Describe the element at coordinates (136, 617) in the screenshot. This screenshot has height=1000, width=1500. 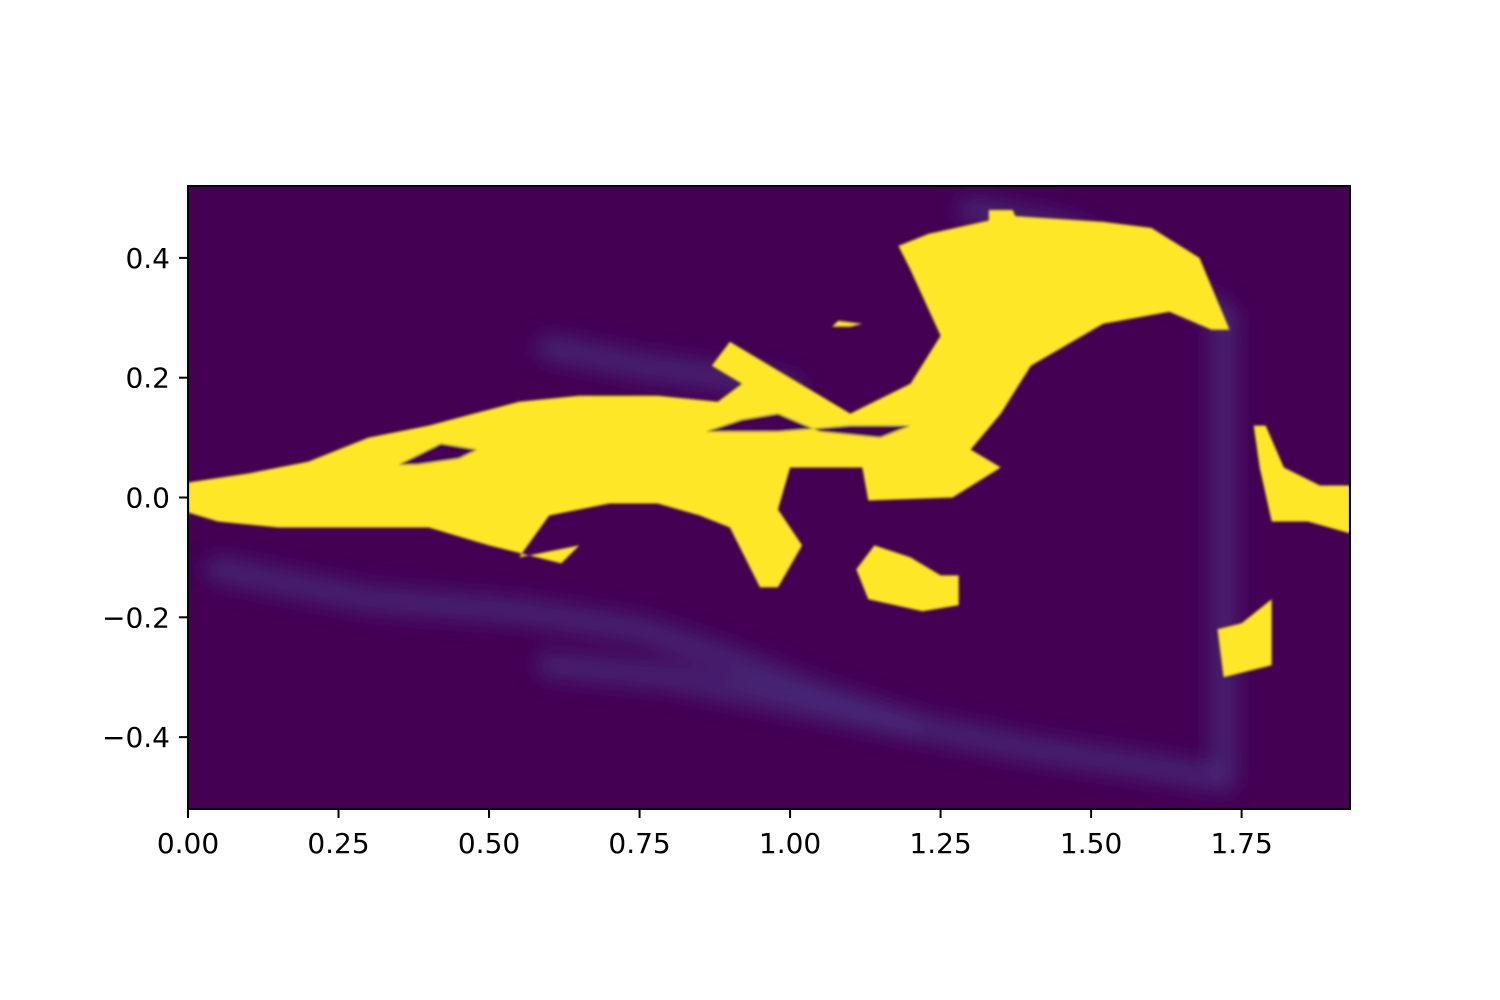
I see `y-tick-label: −0.2` at that location.